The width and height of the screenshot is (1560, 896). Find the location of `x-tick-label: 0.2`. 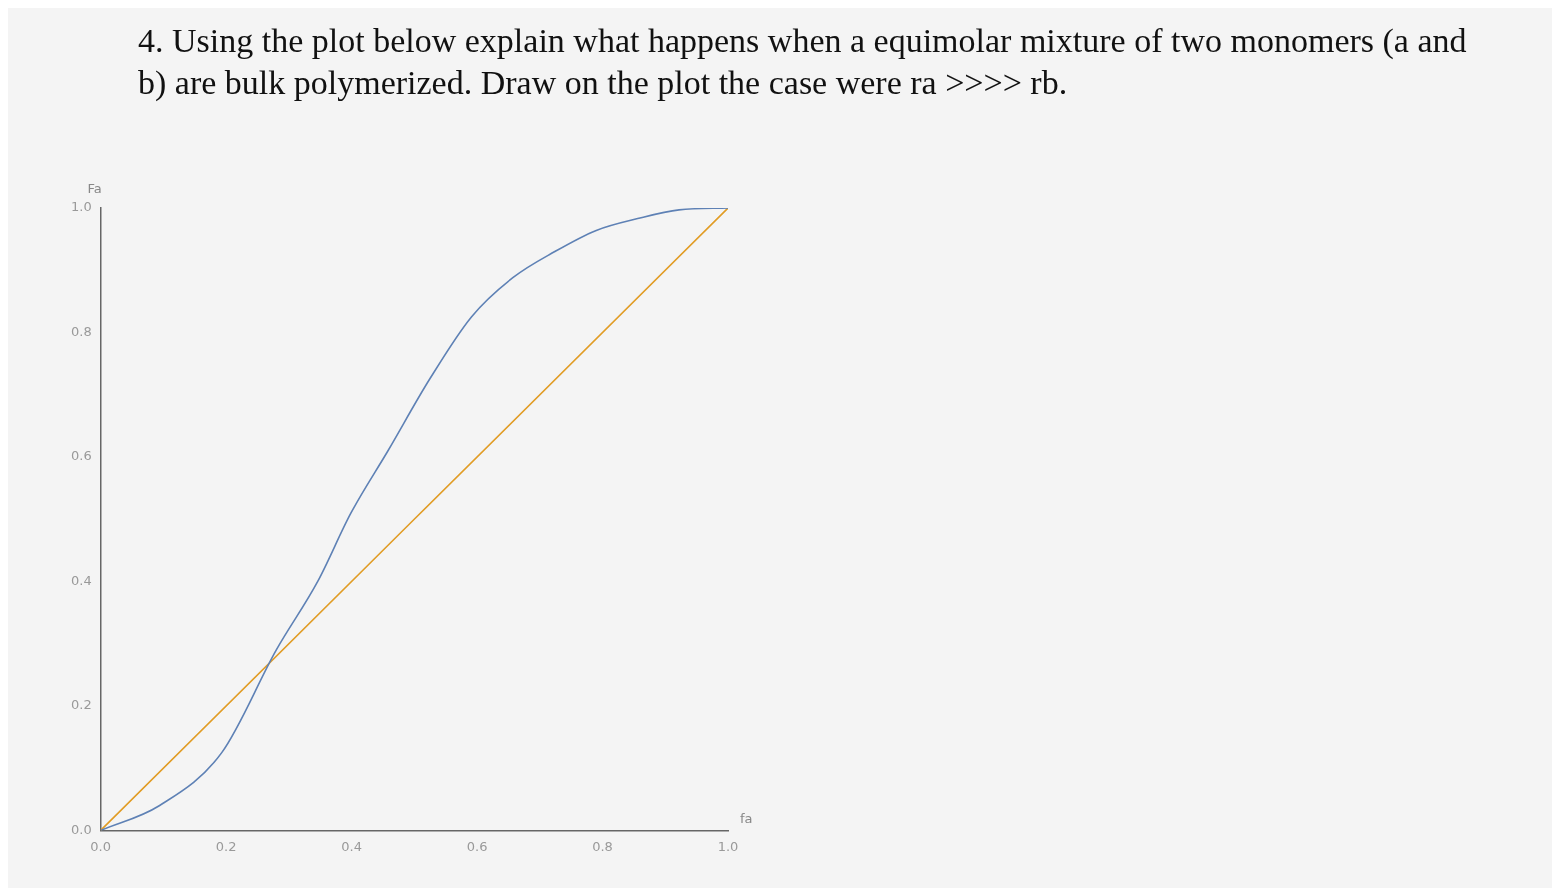

x-tick-label: 0.2 is located at coordinates (226, 846).